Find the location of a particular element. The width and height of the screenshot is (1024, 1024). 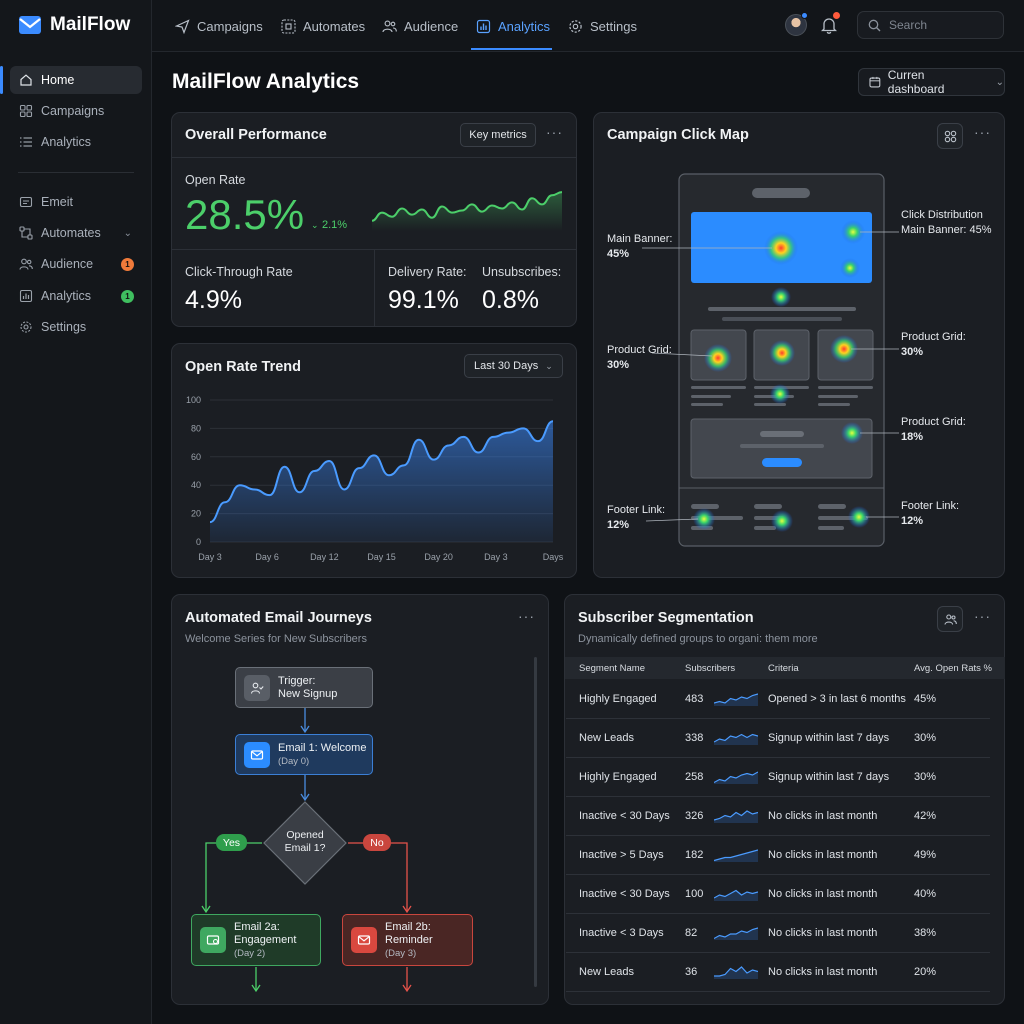

tab-campaigns: Campaigns is located at coordinates (219, 26).